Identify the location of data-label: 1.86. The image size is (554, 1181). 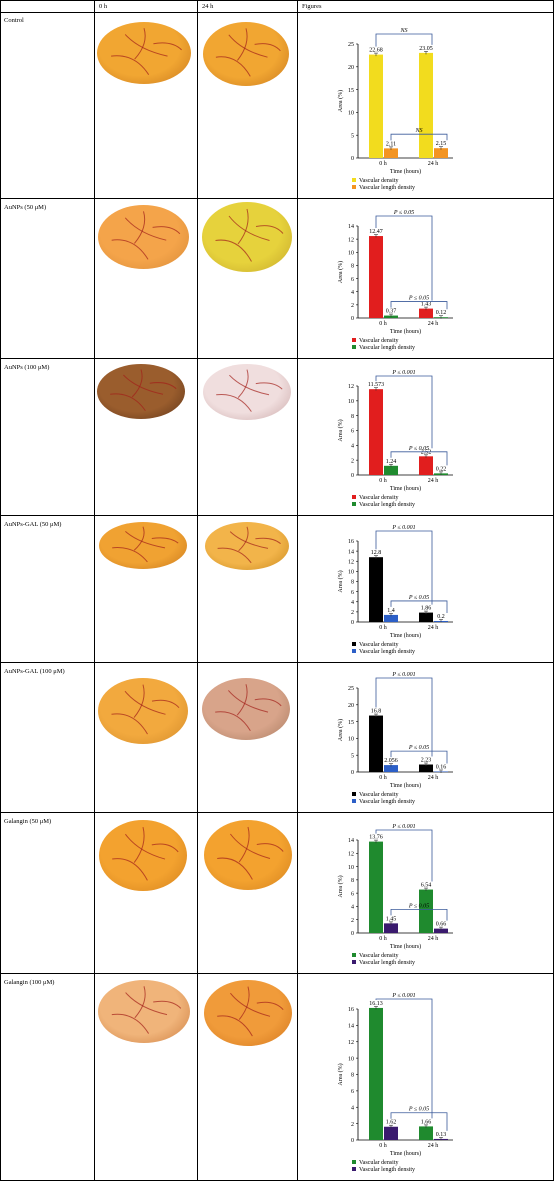
(426, 609).